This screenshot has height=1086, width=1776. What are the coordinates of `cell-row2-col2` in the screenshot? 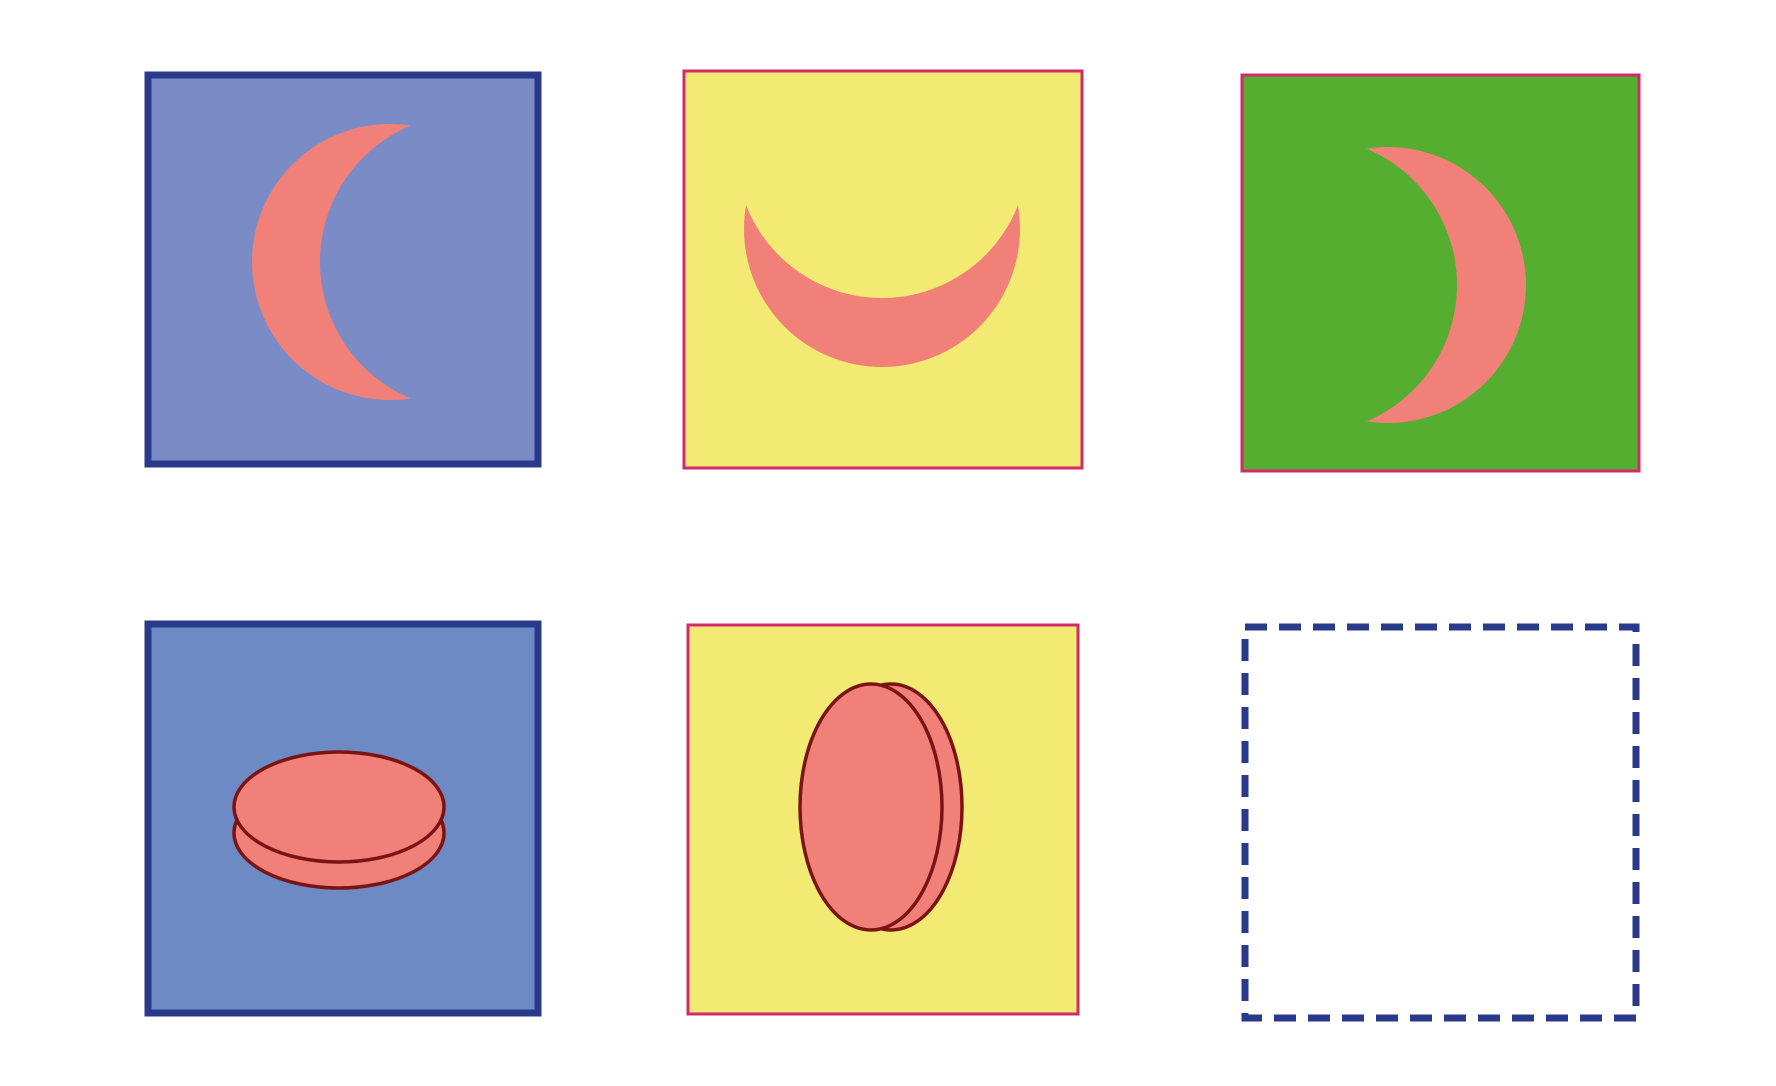 It's located at (883, 819).